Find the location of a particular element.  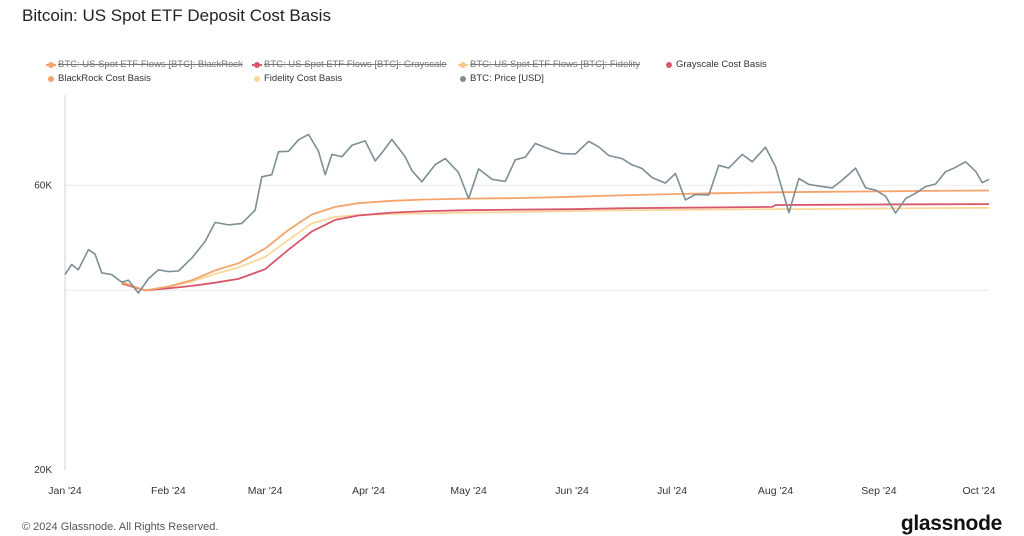

series-line-fidelity-cost-basis is located at coordinates (555, 249).